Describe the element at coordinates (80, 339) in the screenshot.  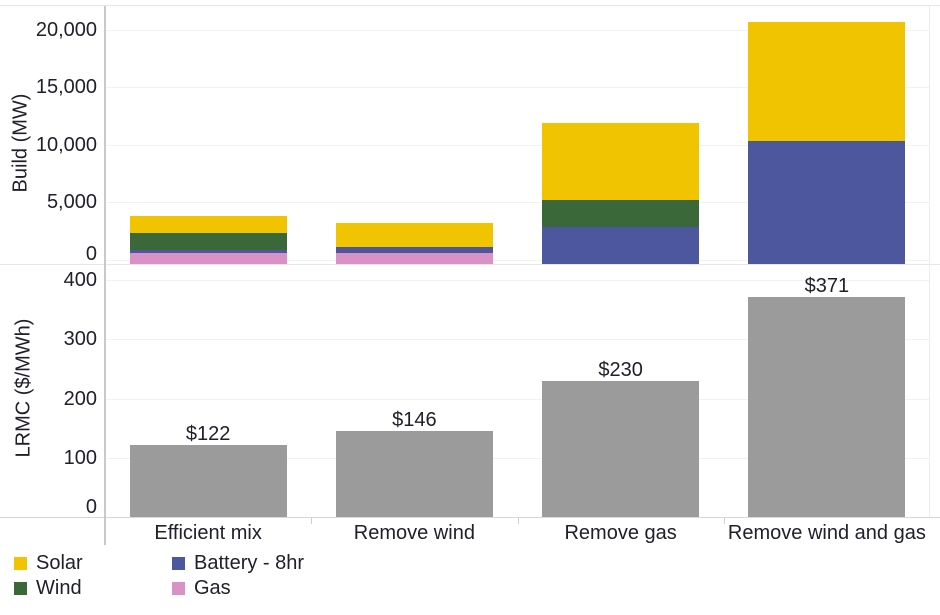
I see `y-tick-label-lrmc-300: 300` at that location.